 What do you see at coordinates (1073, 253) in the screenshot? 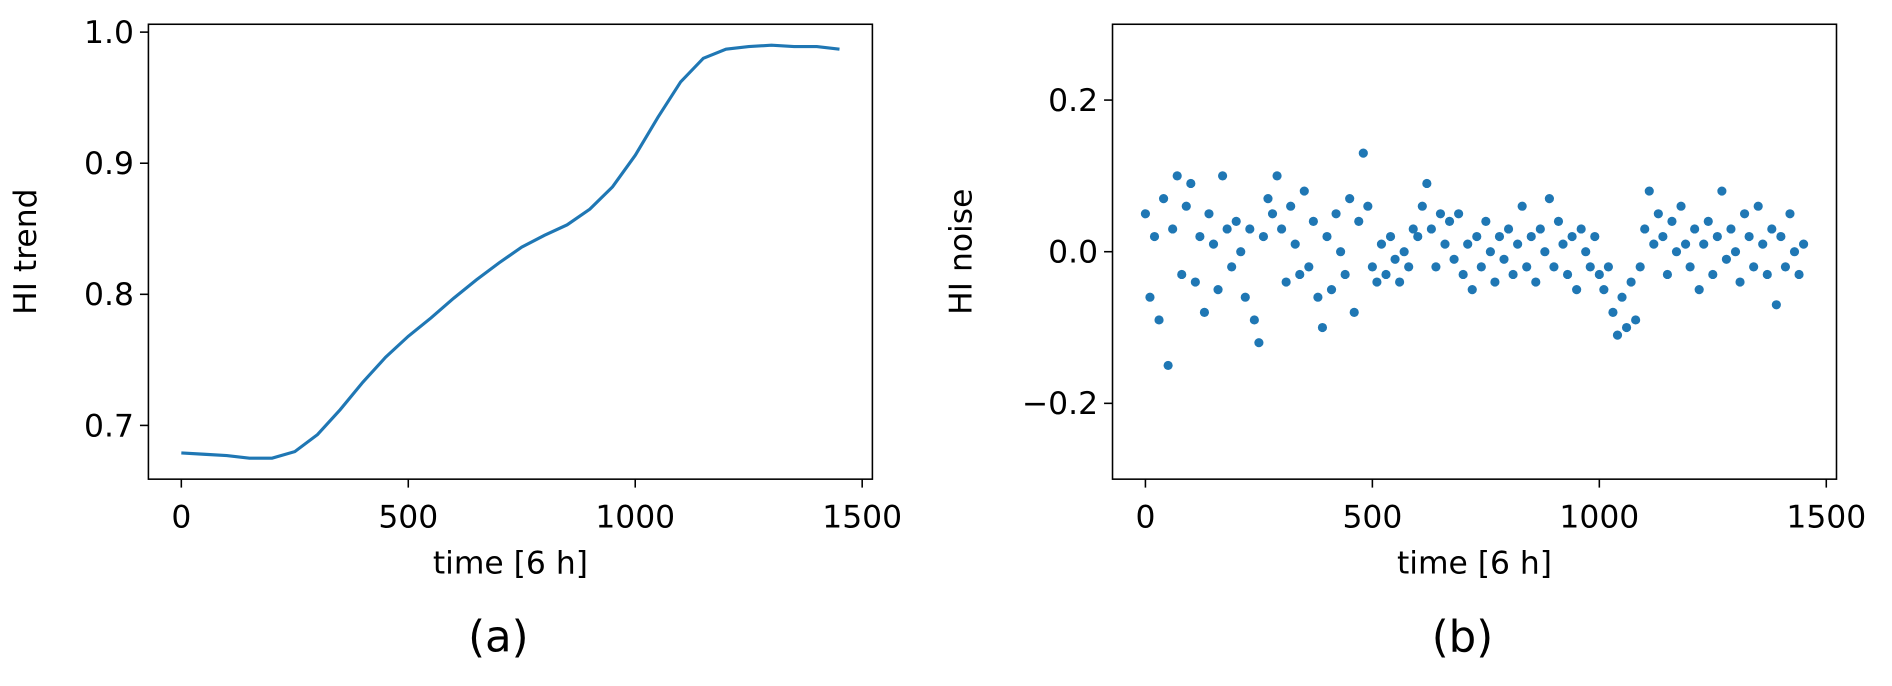
I see `y-tick-label: 0.0` at bounding box center [1073, 253].